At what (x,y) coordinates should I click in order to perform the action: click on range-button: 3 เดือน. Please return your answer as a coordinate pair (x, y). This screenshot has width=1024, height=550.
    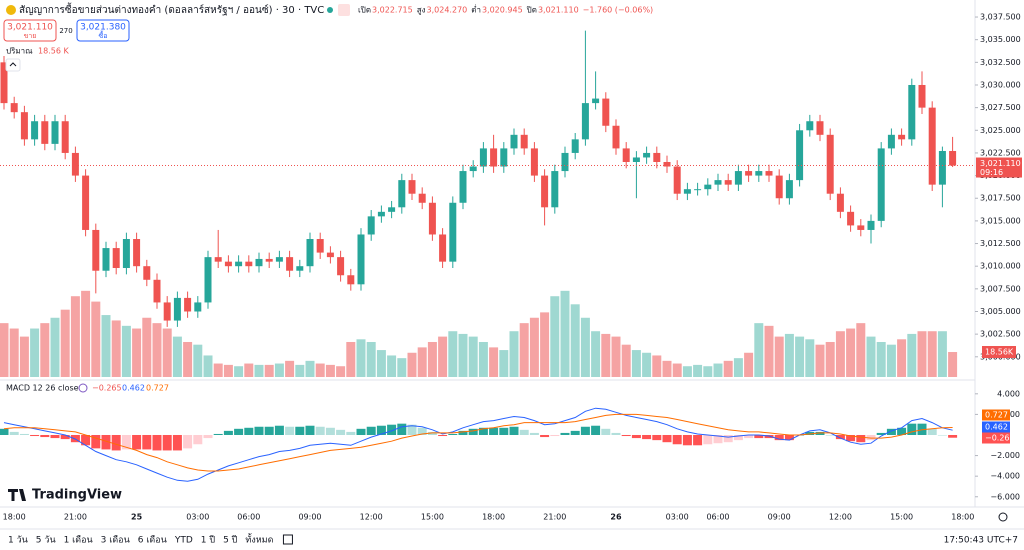
    Looking at the image, I should click on (115, 540).